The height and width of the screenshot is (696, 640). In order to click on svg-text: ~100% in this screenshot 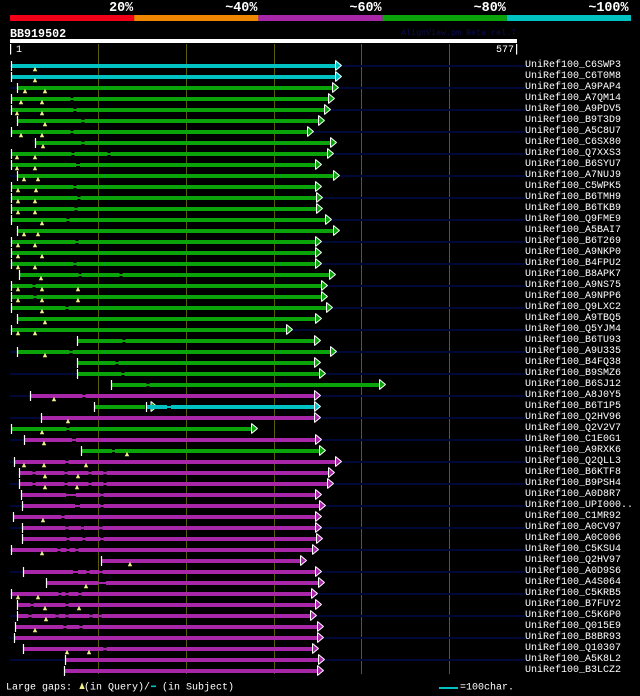, I will do `click(608, 8)`.